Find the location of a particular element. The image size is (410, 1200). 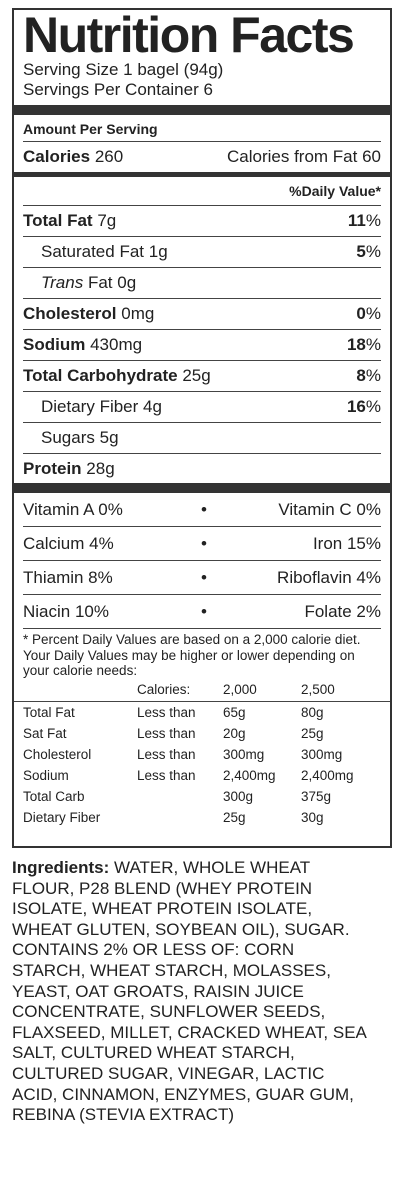

calories-value: 260 is located at coordinates (109, 156).